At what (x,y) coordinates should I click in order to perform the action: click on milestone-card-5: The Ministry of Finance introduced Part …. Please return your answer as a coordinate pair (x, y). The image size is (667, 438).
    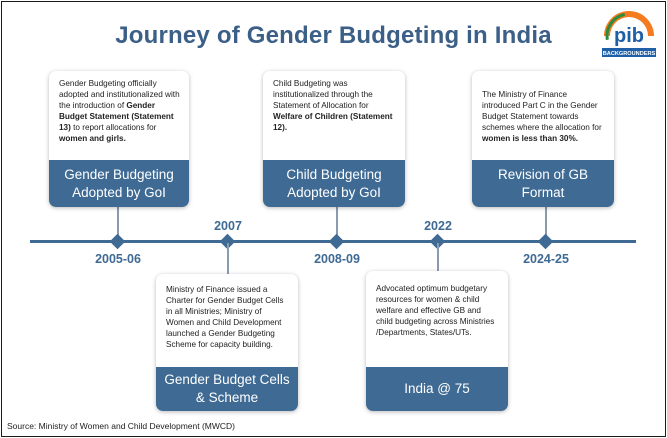
    Looking at the image, I should click on (543, 139).